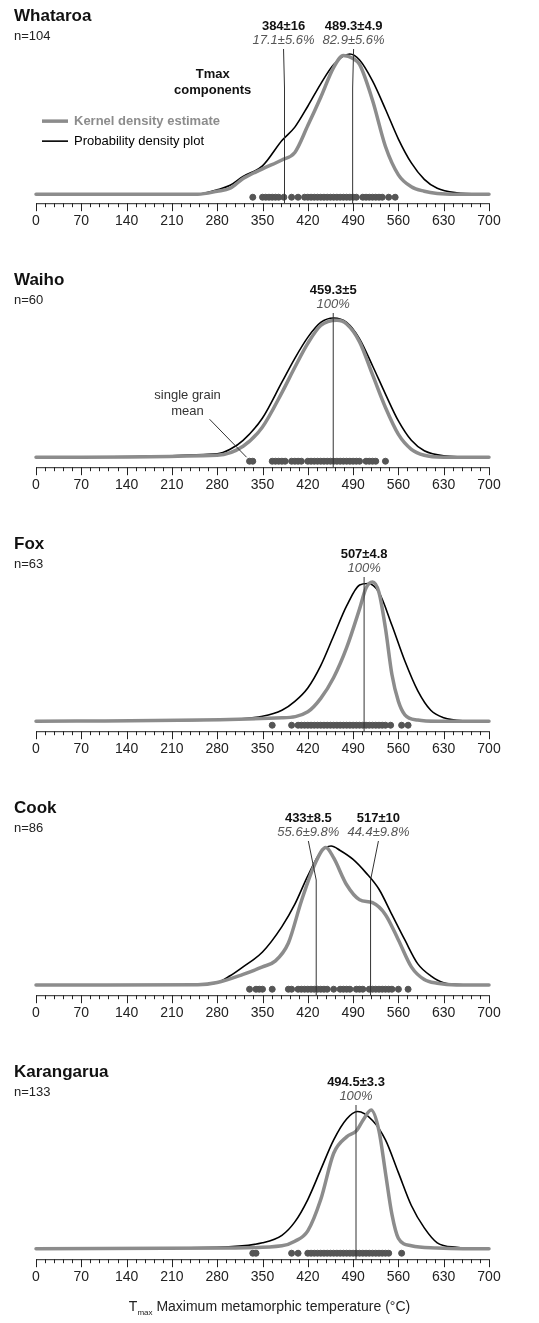  I want to click on chart-title: Waiho, so click(39, 280).